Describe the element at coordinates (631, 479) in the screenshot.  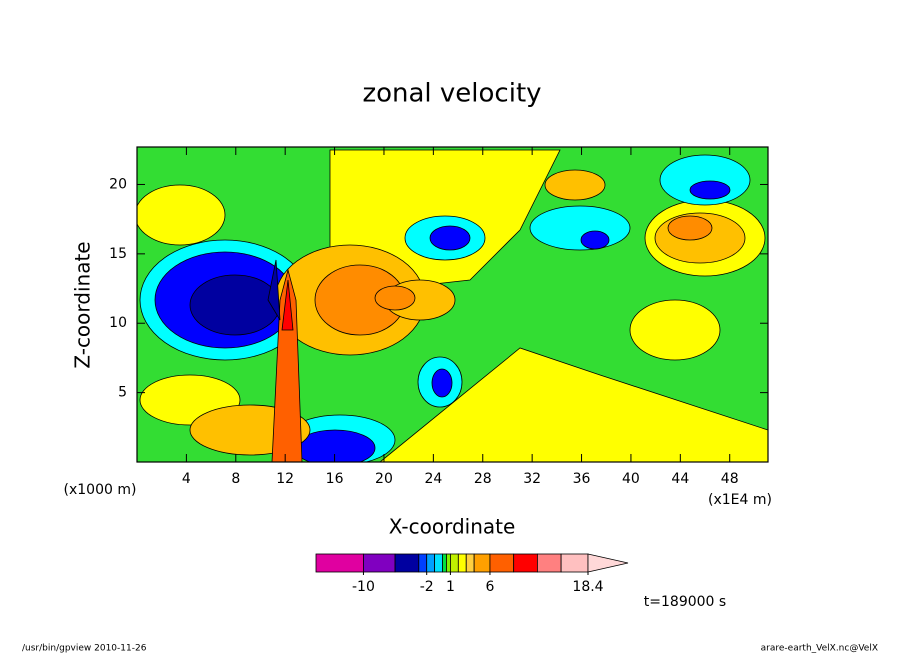
I see `x-tick-label: 40` at that location.